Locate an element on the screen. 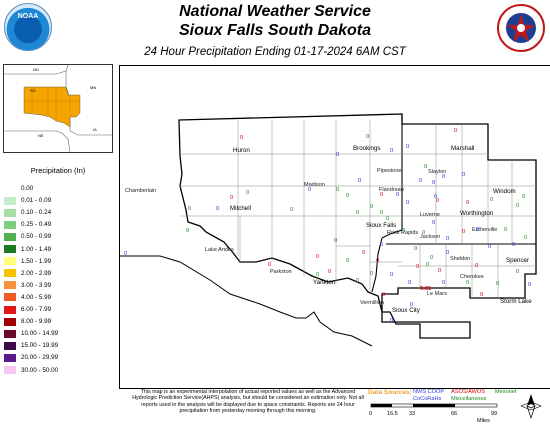  legend-row: 0.10 - 0.24 is located at coordinates (27, 212).